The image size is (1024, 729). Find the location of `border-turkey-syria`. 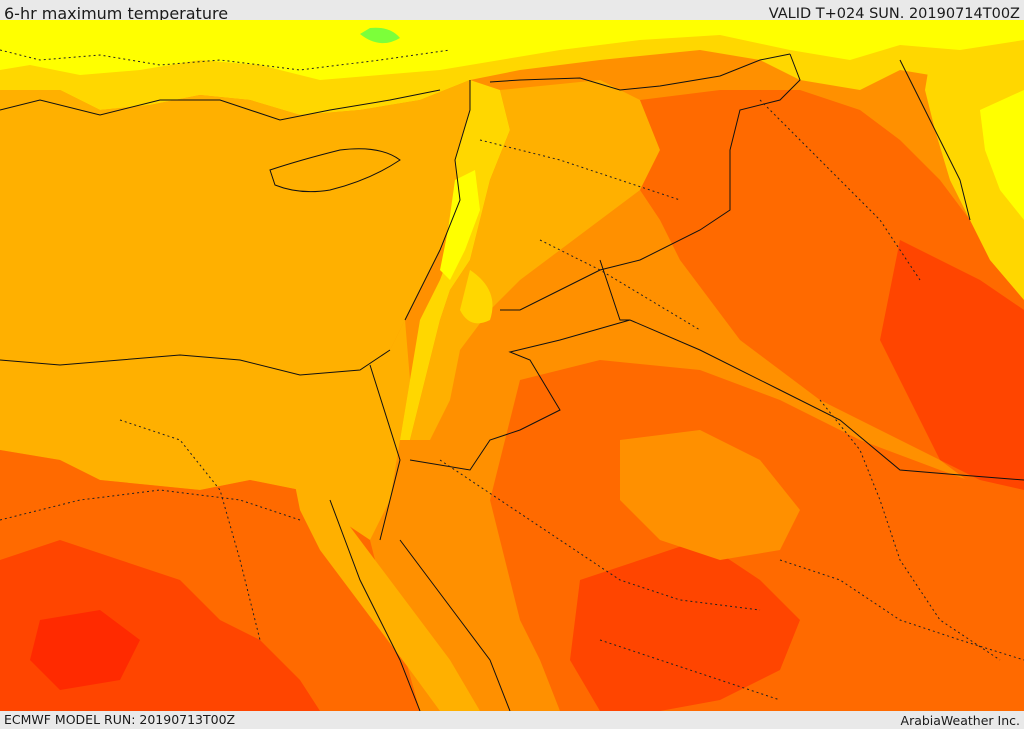

border-turkey-syria is located at coordinates (640, 72).